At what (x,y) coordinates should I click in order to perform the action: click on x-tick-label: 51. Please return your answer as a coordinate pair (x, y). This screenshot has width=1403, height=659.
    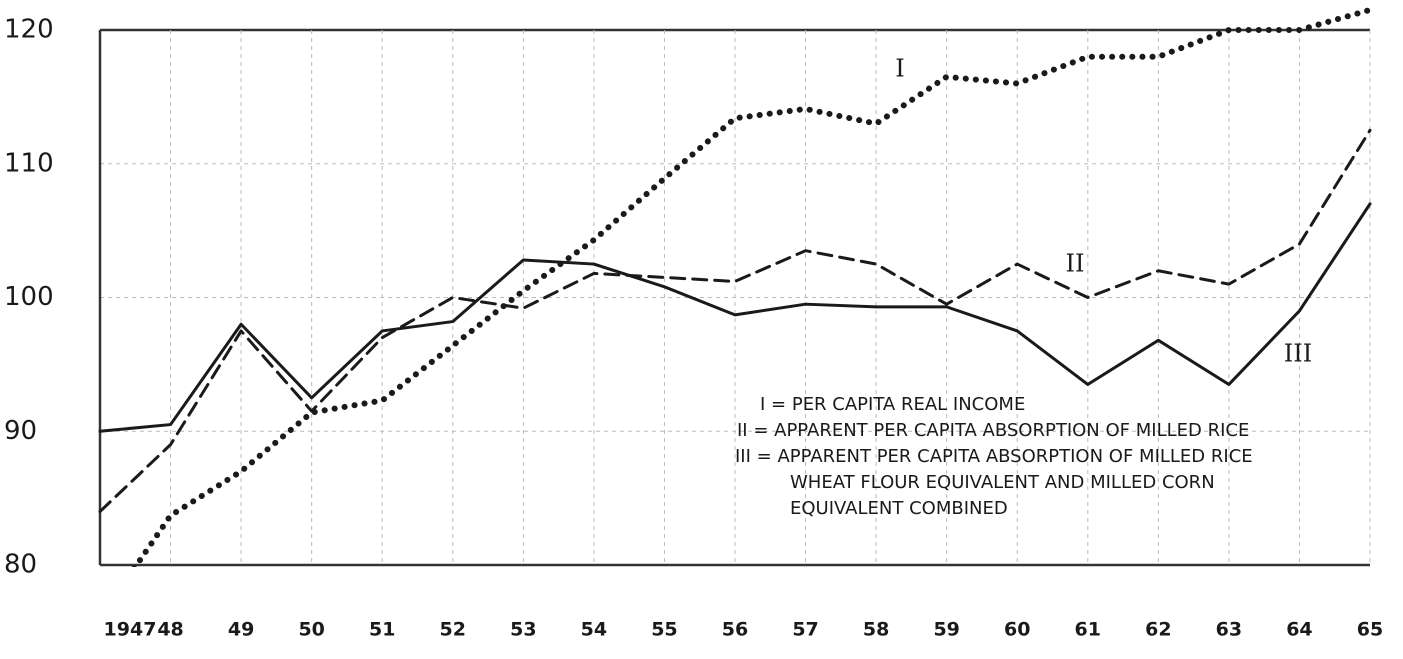
    Looking at the image, I should click on (382, 630).